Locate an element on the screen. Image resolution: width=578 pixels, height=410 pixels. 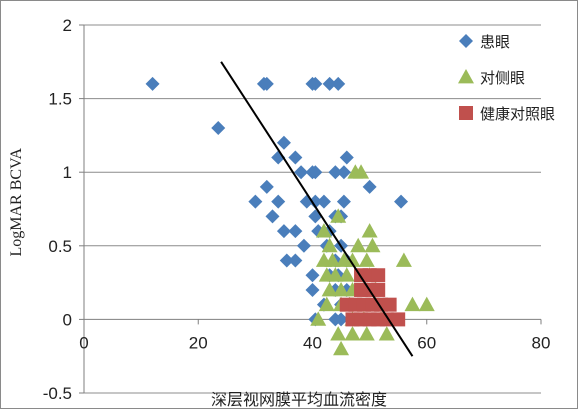
x-tick-label: 80 is located at coordinates (541, 342).